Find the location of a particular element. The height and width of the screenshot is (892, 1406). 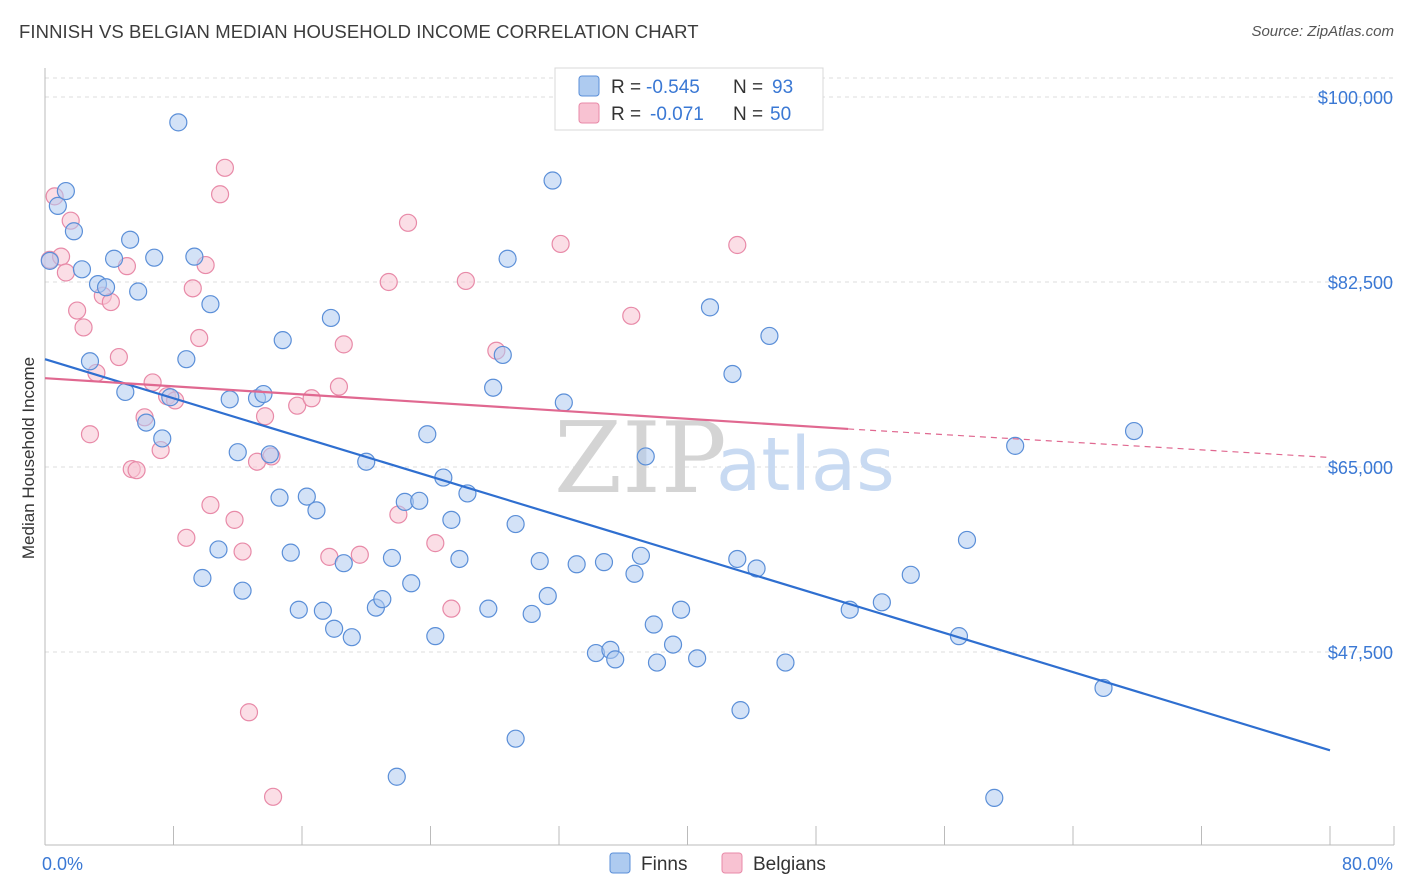

legend-label-belgians: Belgians is located at coordinates (789, 864).